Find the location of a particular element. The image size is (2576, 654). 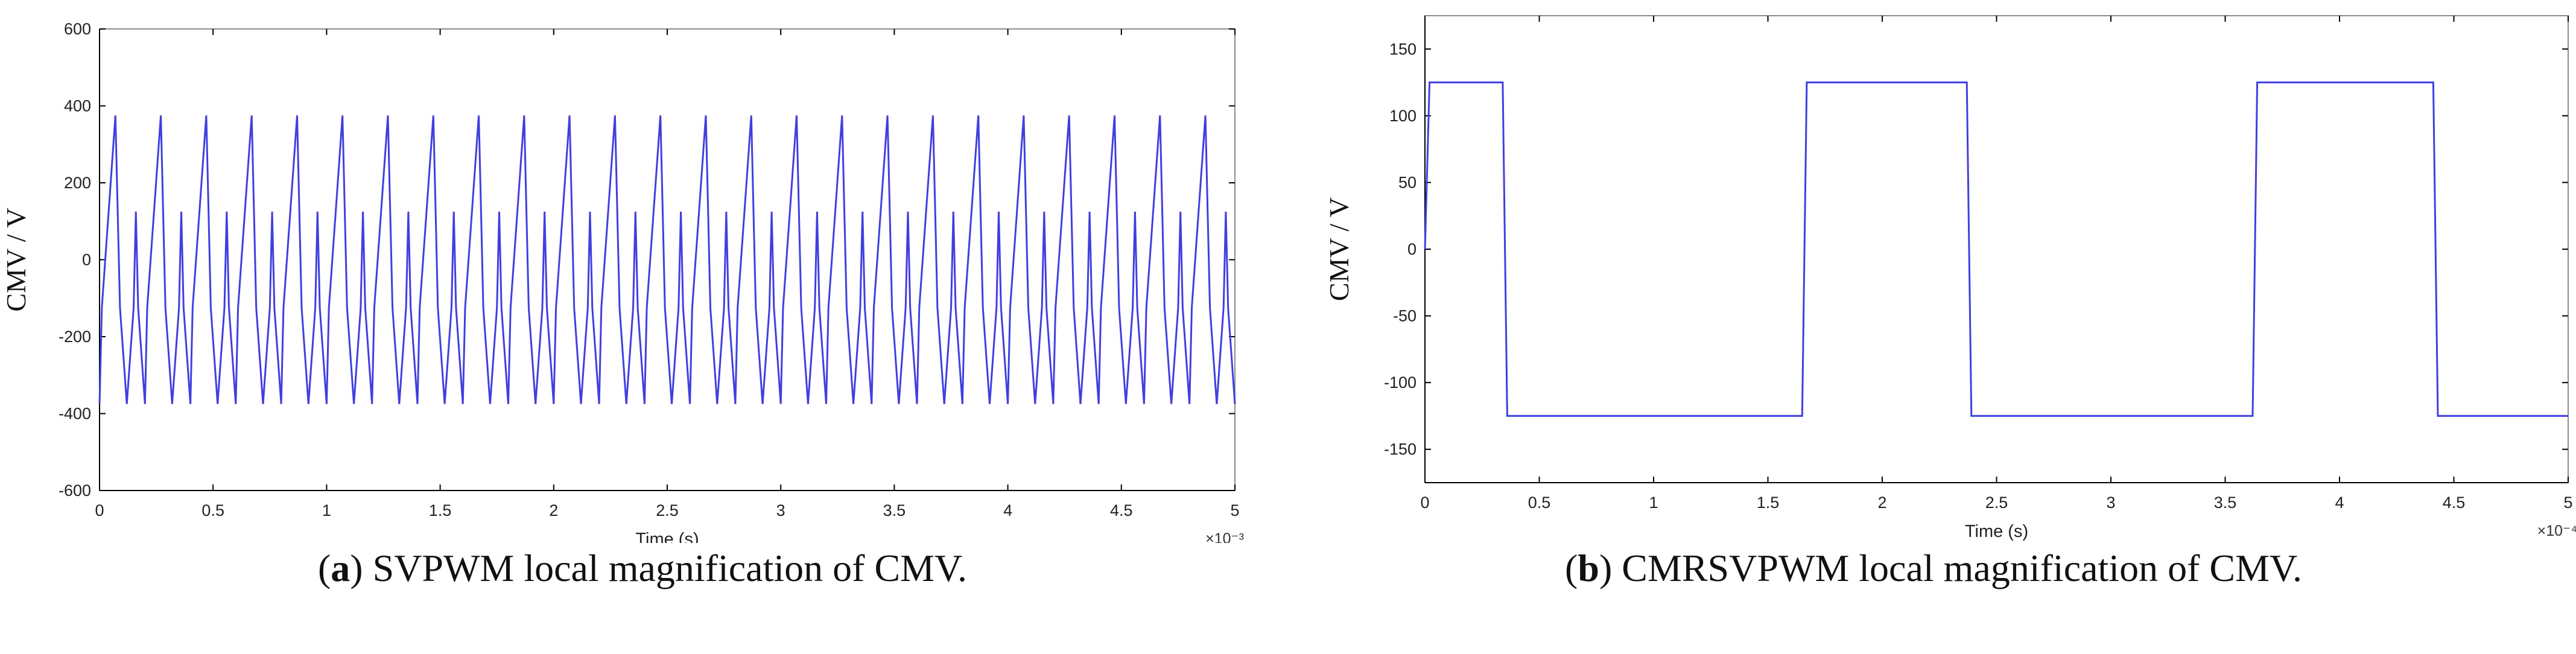

chart-a-x-tick-label: 0 is located at coordinates (99, 510).